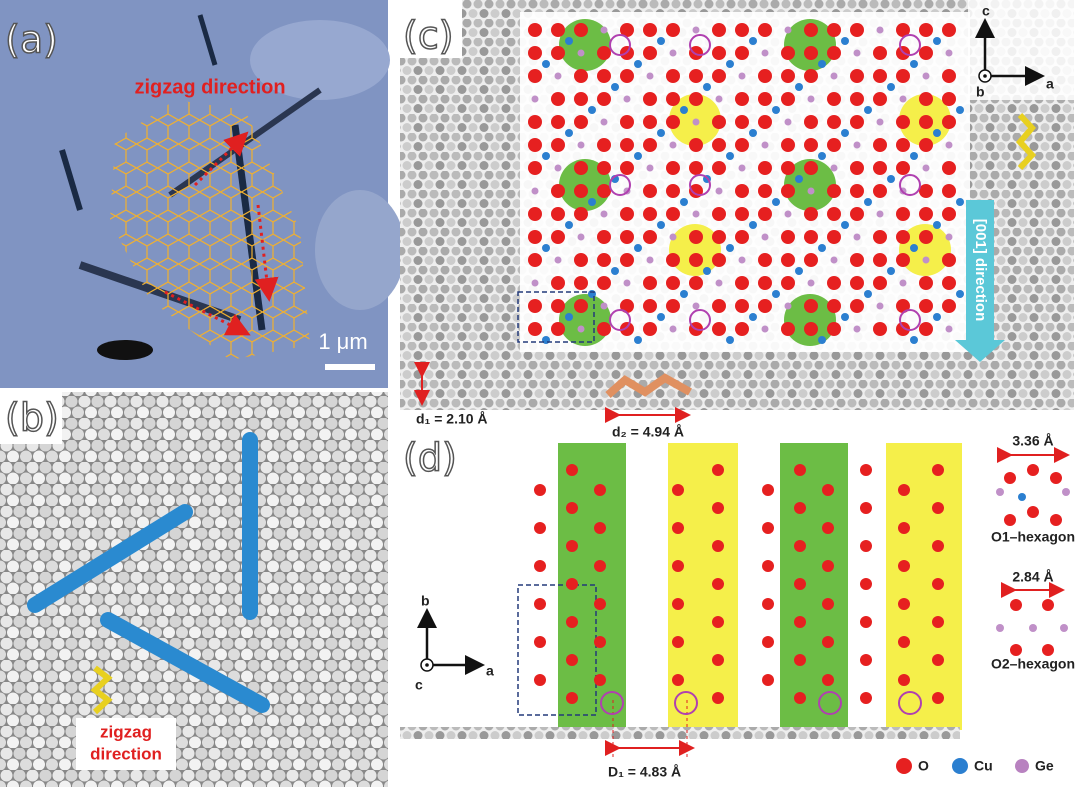  What do you see at coordinates (1033, 664) in the screenshot?
I see `hexagon-name: O2–hexagon` at bounding box center [1033, 664].